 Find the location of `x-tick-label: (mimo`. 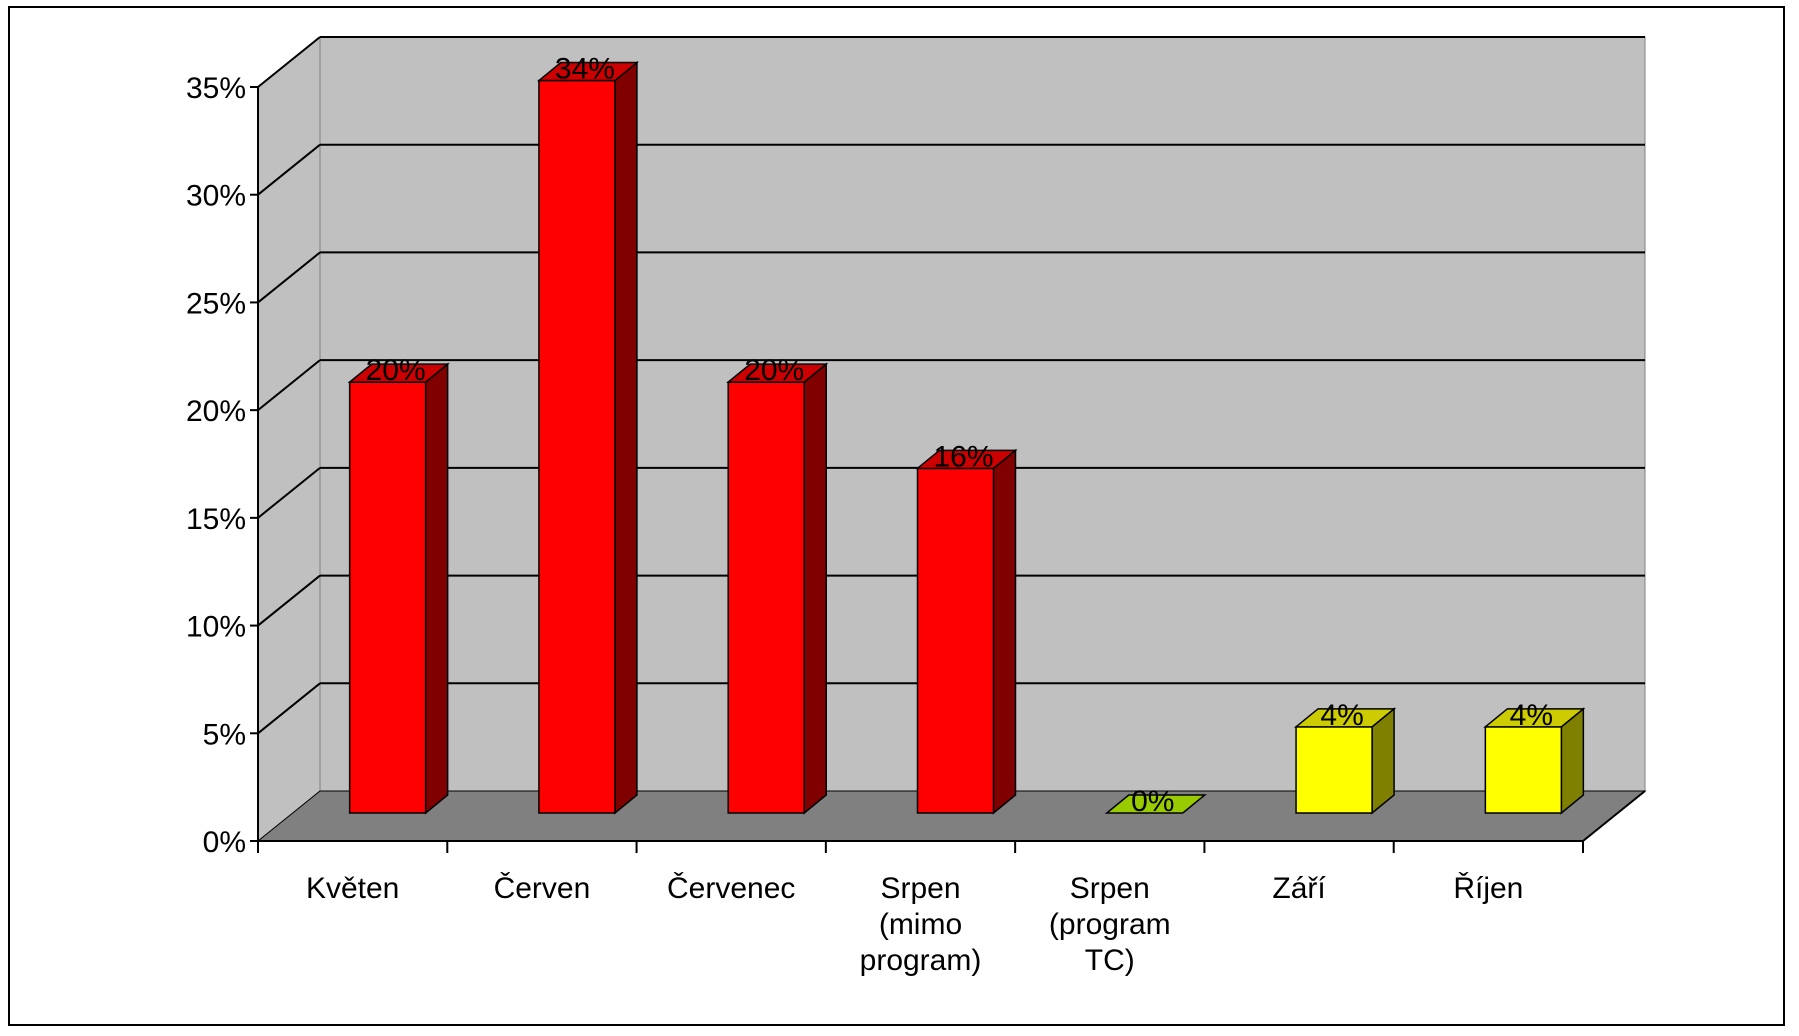

x-tick-label: (mimo is located at coordinates (920, 924).